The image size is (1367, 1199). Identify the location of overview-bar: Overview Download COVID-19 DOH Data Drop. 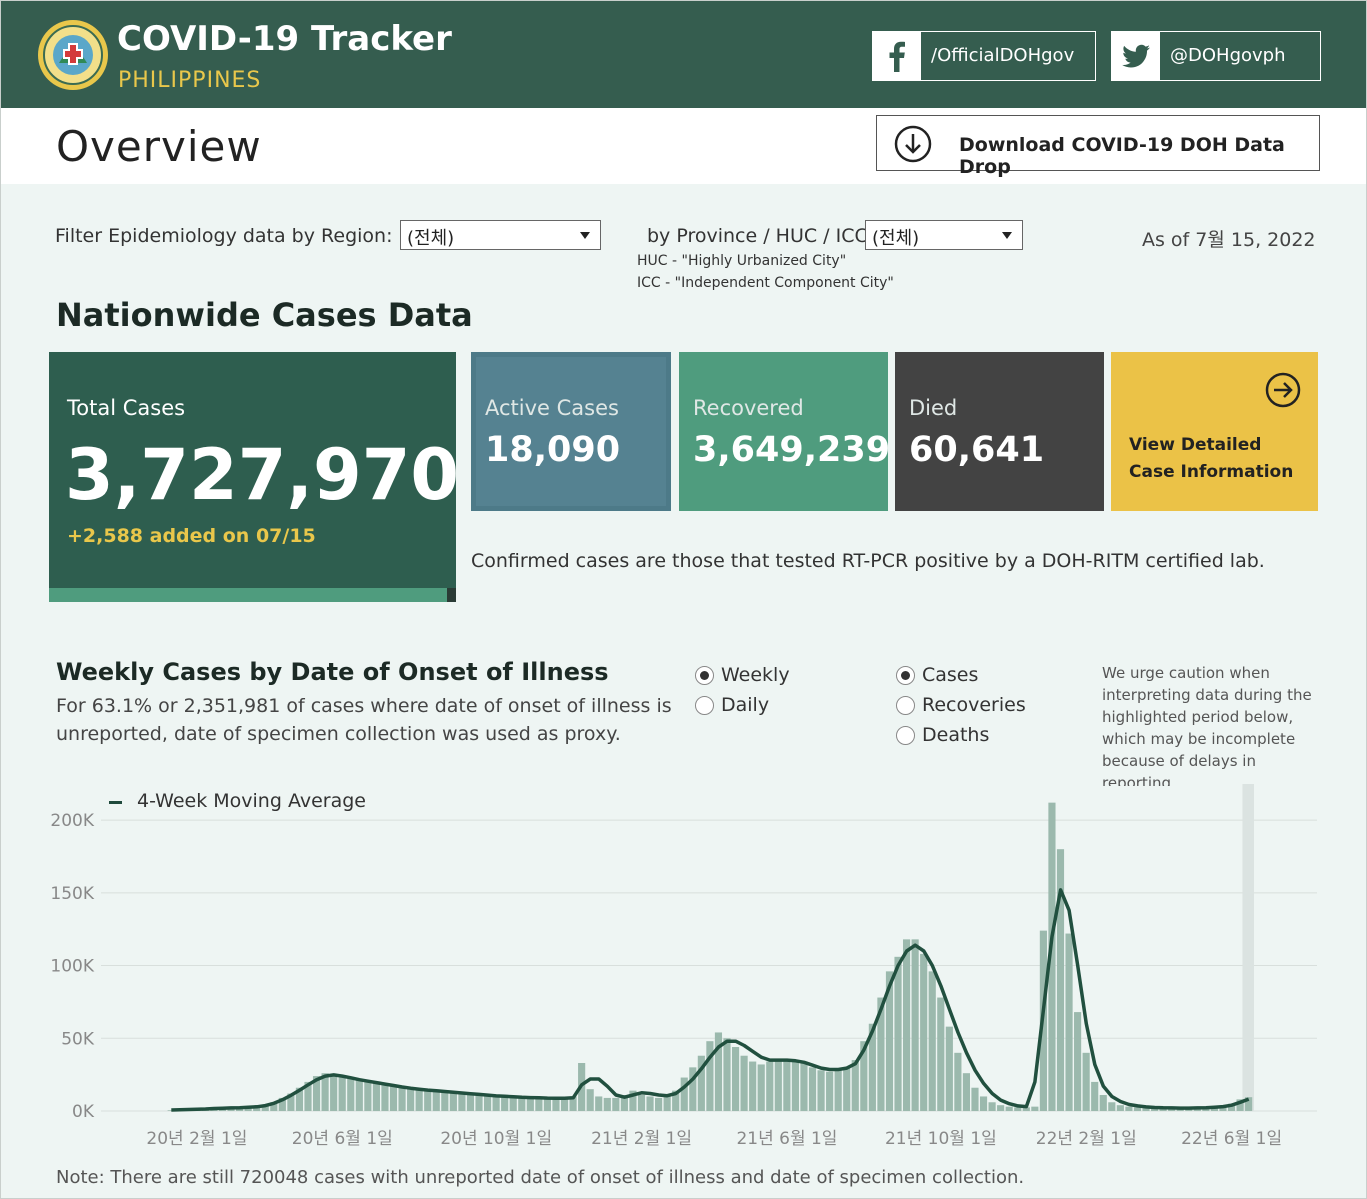
(683, 146).